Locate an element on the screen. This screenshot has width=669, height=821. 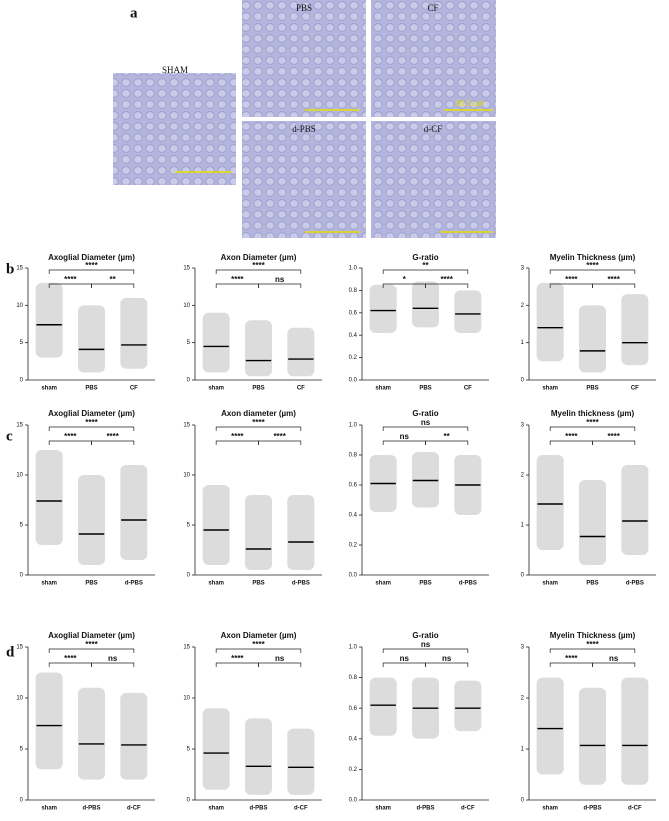
x-tick-label: CF is located at coordinates (301, 389).